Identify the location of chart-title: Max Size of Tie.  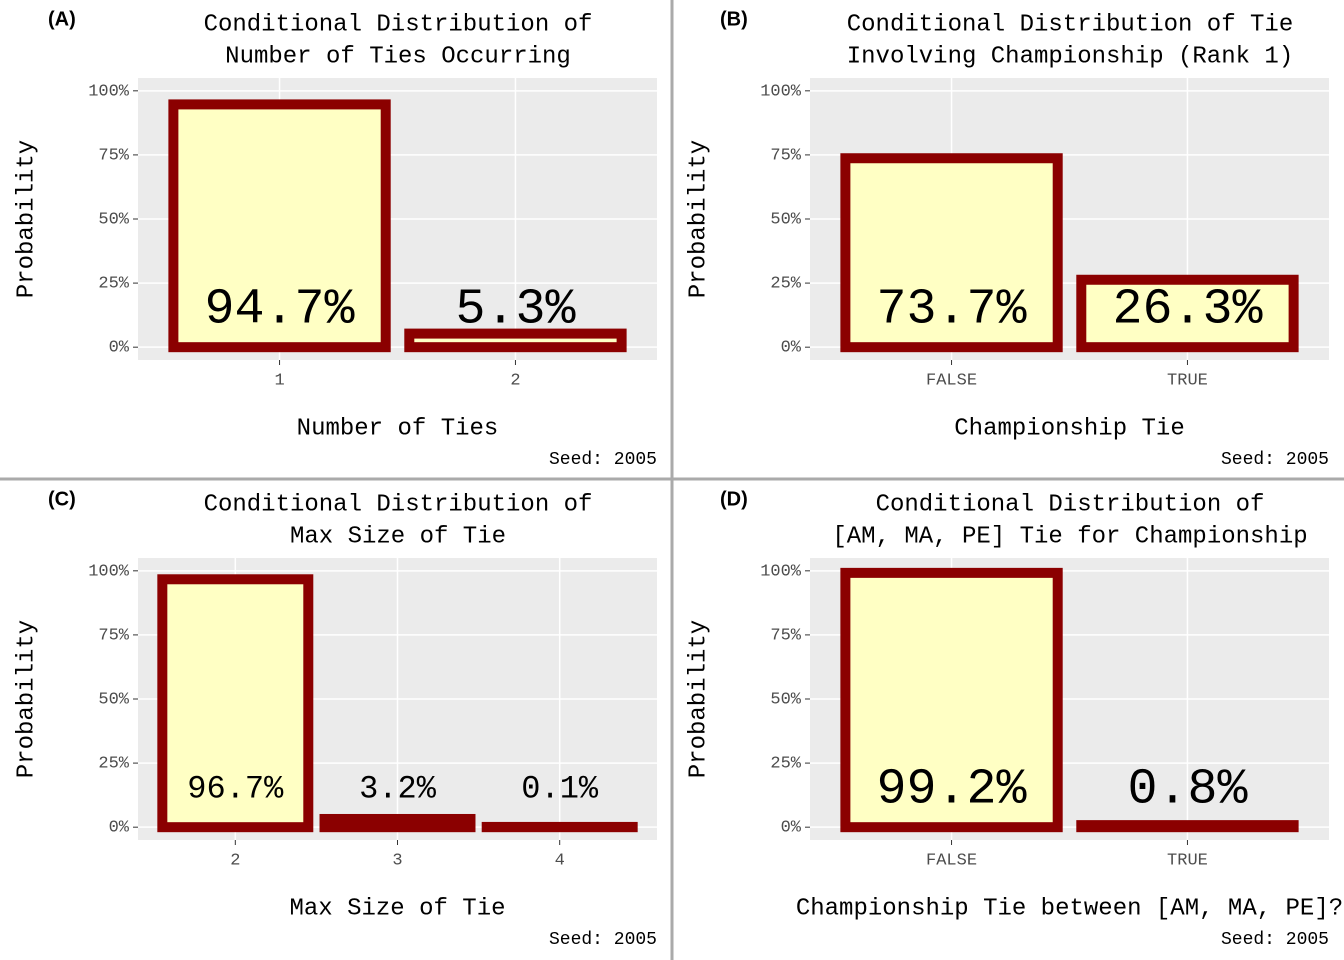
(398, 536).